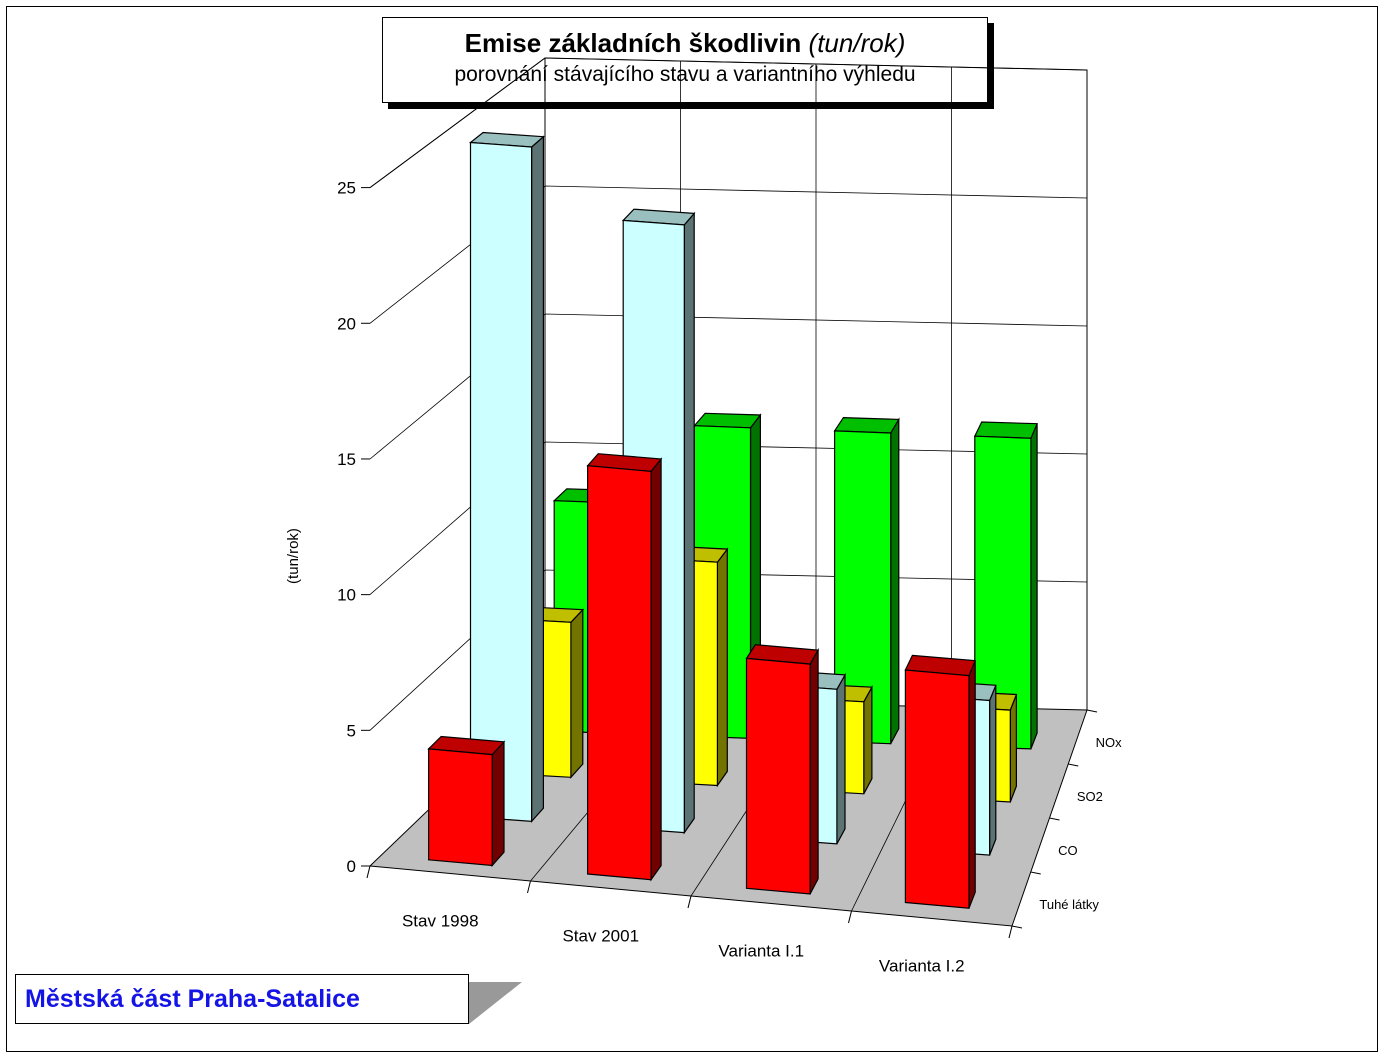 This screenshot has width=1386, height=1058. Describe the element at coordinates (346, 459) in the screenshot. I see `y-tick-label: 15` at that location.